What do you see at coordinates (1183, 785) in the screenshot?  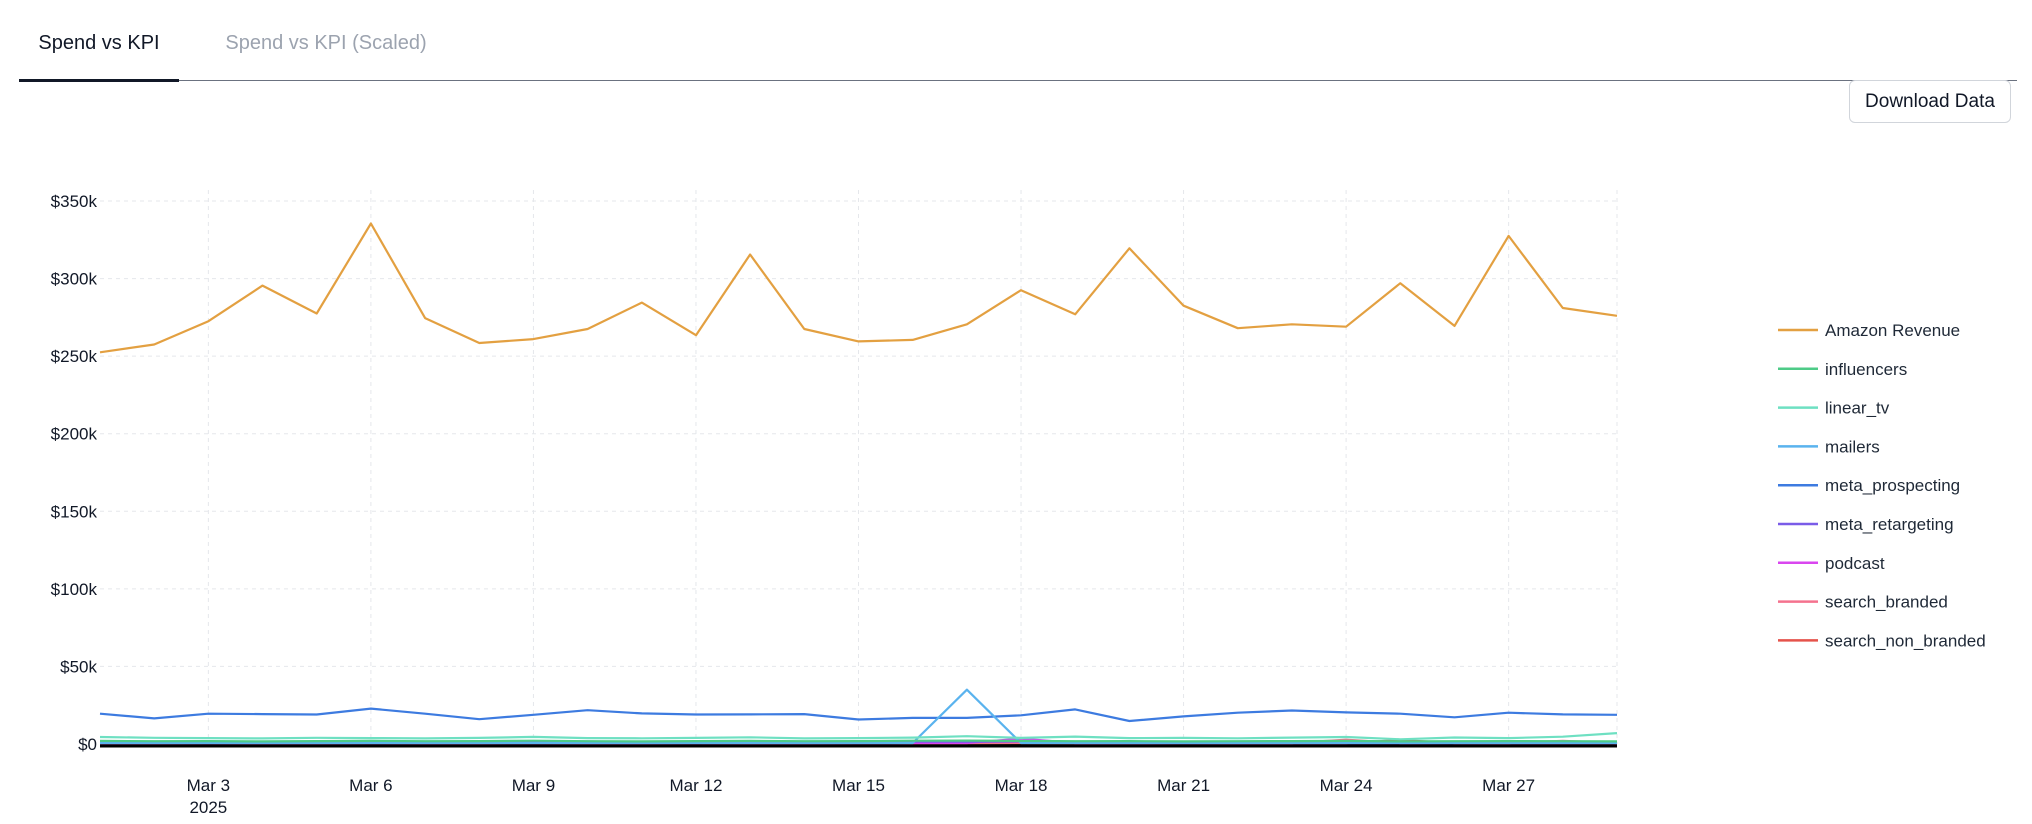 I see `x-tick-label: Mar 21` at bounding box center [1183, 785].